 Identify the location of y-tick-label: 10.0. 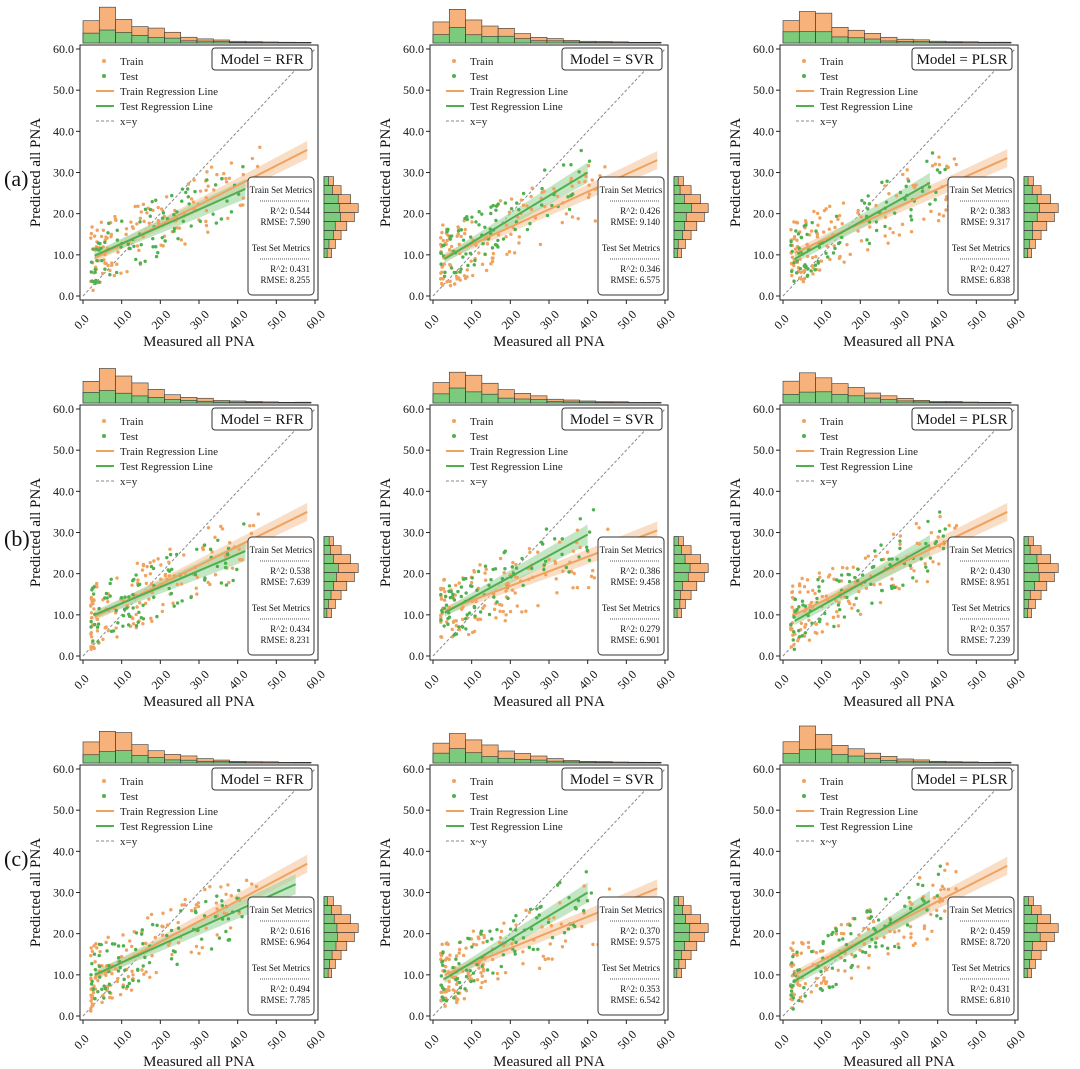
(63, 255).